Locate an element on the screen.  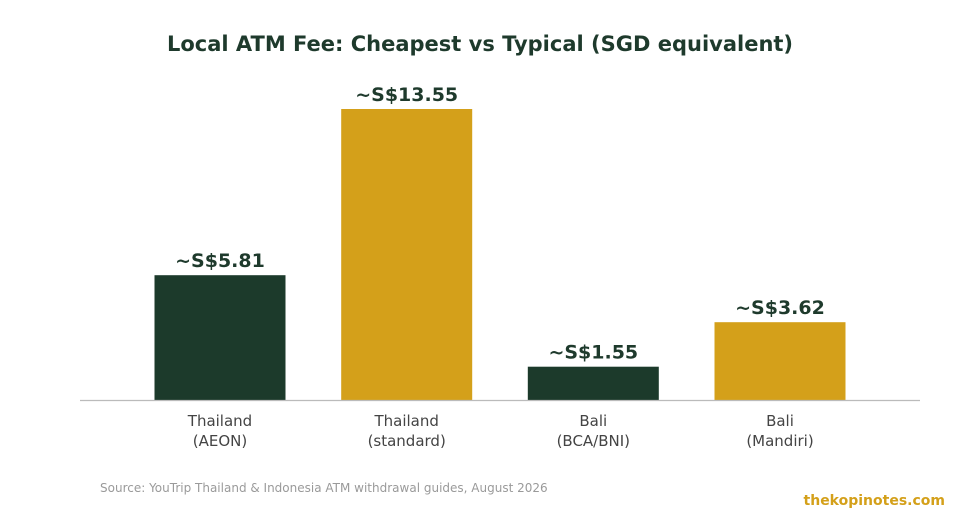
value-label-1: ~S$13.55 is located at coordinates (406, 95).